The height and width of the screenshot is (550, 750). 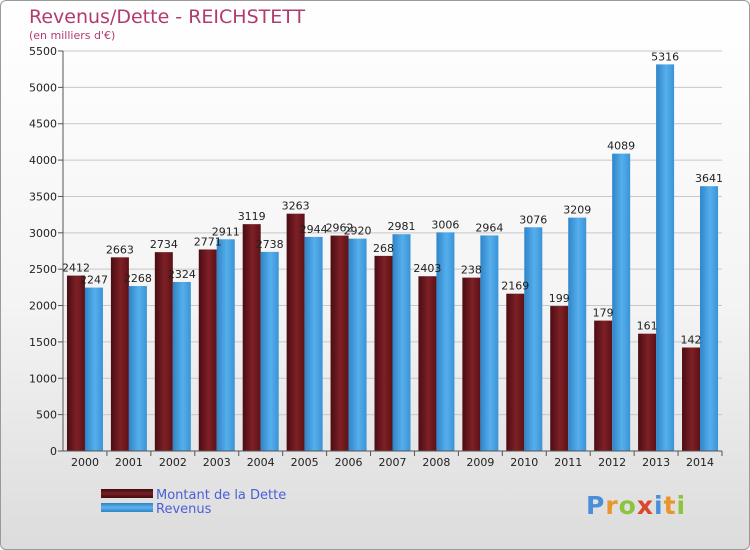 I want to click on x-tick-label: 2004, so click(x=261, y=462).